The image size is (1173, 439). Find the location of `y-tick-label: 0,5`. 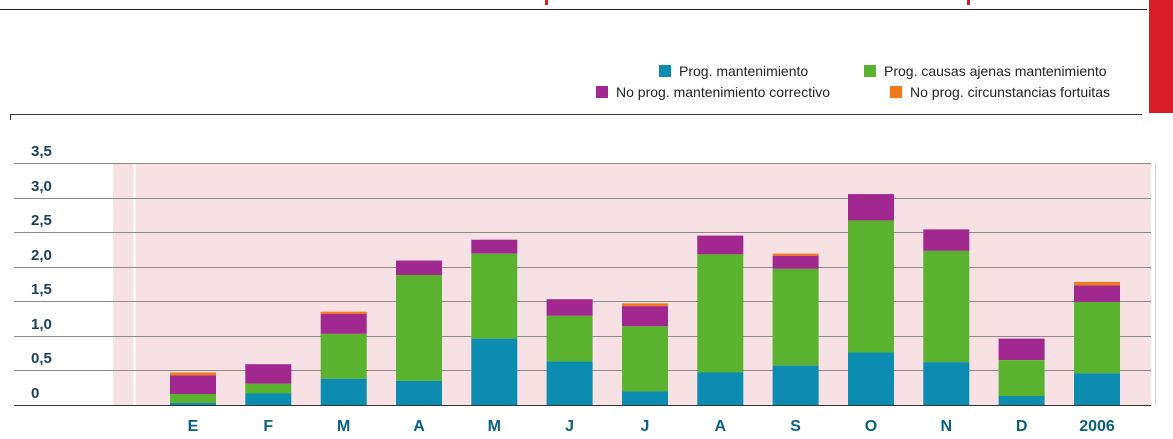

y-tick-label: 0,5 is located at coordinates (41, 358).